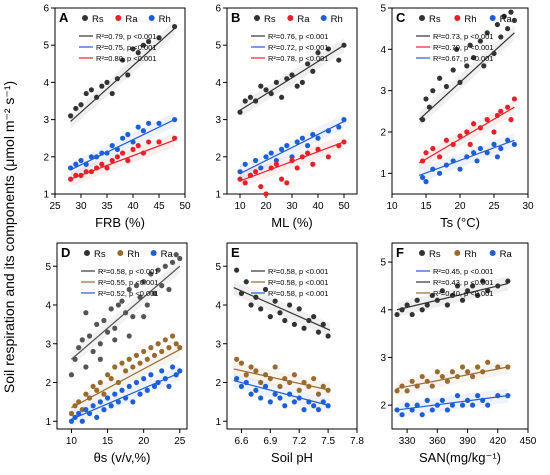 This screenshot has width=550, height=475. Describe the element at coordinates (218, 9) in the screenshot. I see `y-tick-label: 6` at that location.